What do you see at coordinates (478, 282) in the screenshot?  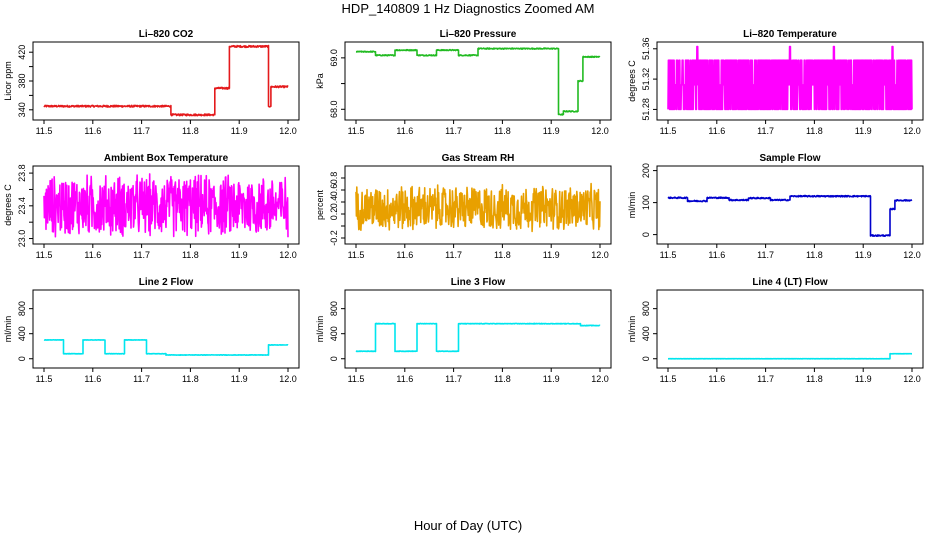 I see `panel-title: Line 3 Flow` at bounding box center [478, 282].